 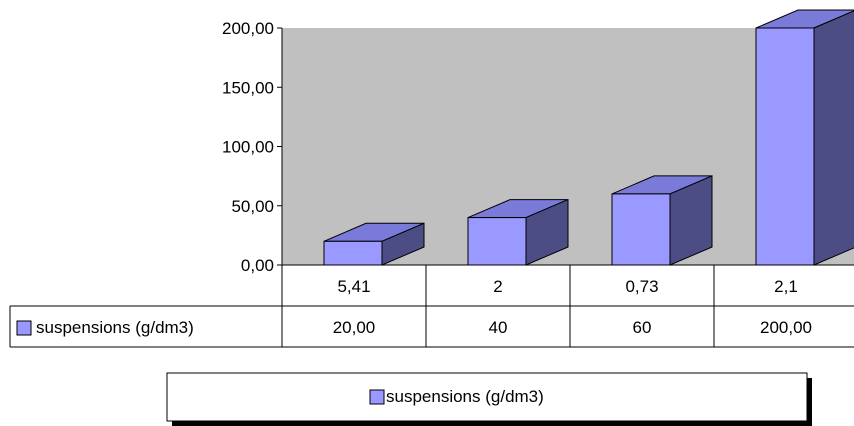 What do you see at coordinates (497, 286) in the screenshot?
I see `x-category-label: 2` at bounding box center [497, 286].